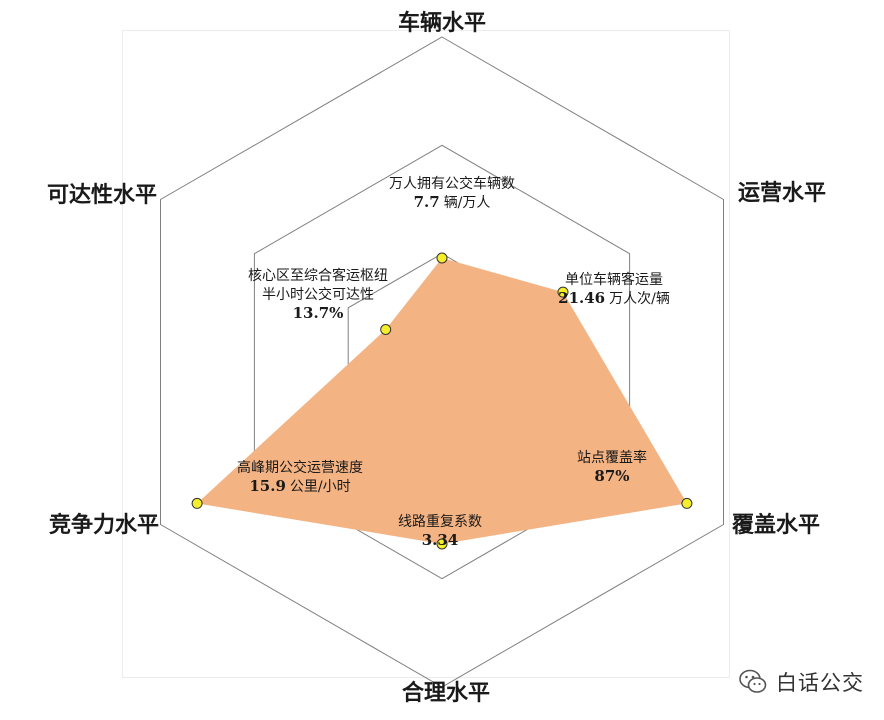 Image resolution: width=884 pixels, height=720 pixels. I want to click on axis-label: 竞争力水平, so click(104, 525).